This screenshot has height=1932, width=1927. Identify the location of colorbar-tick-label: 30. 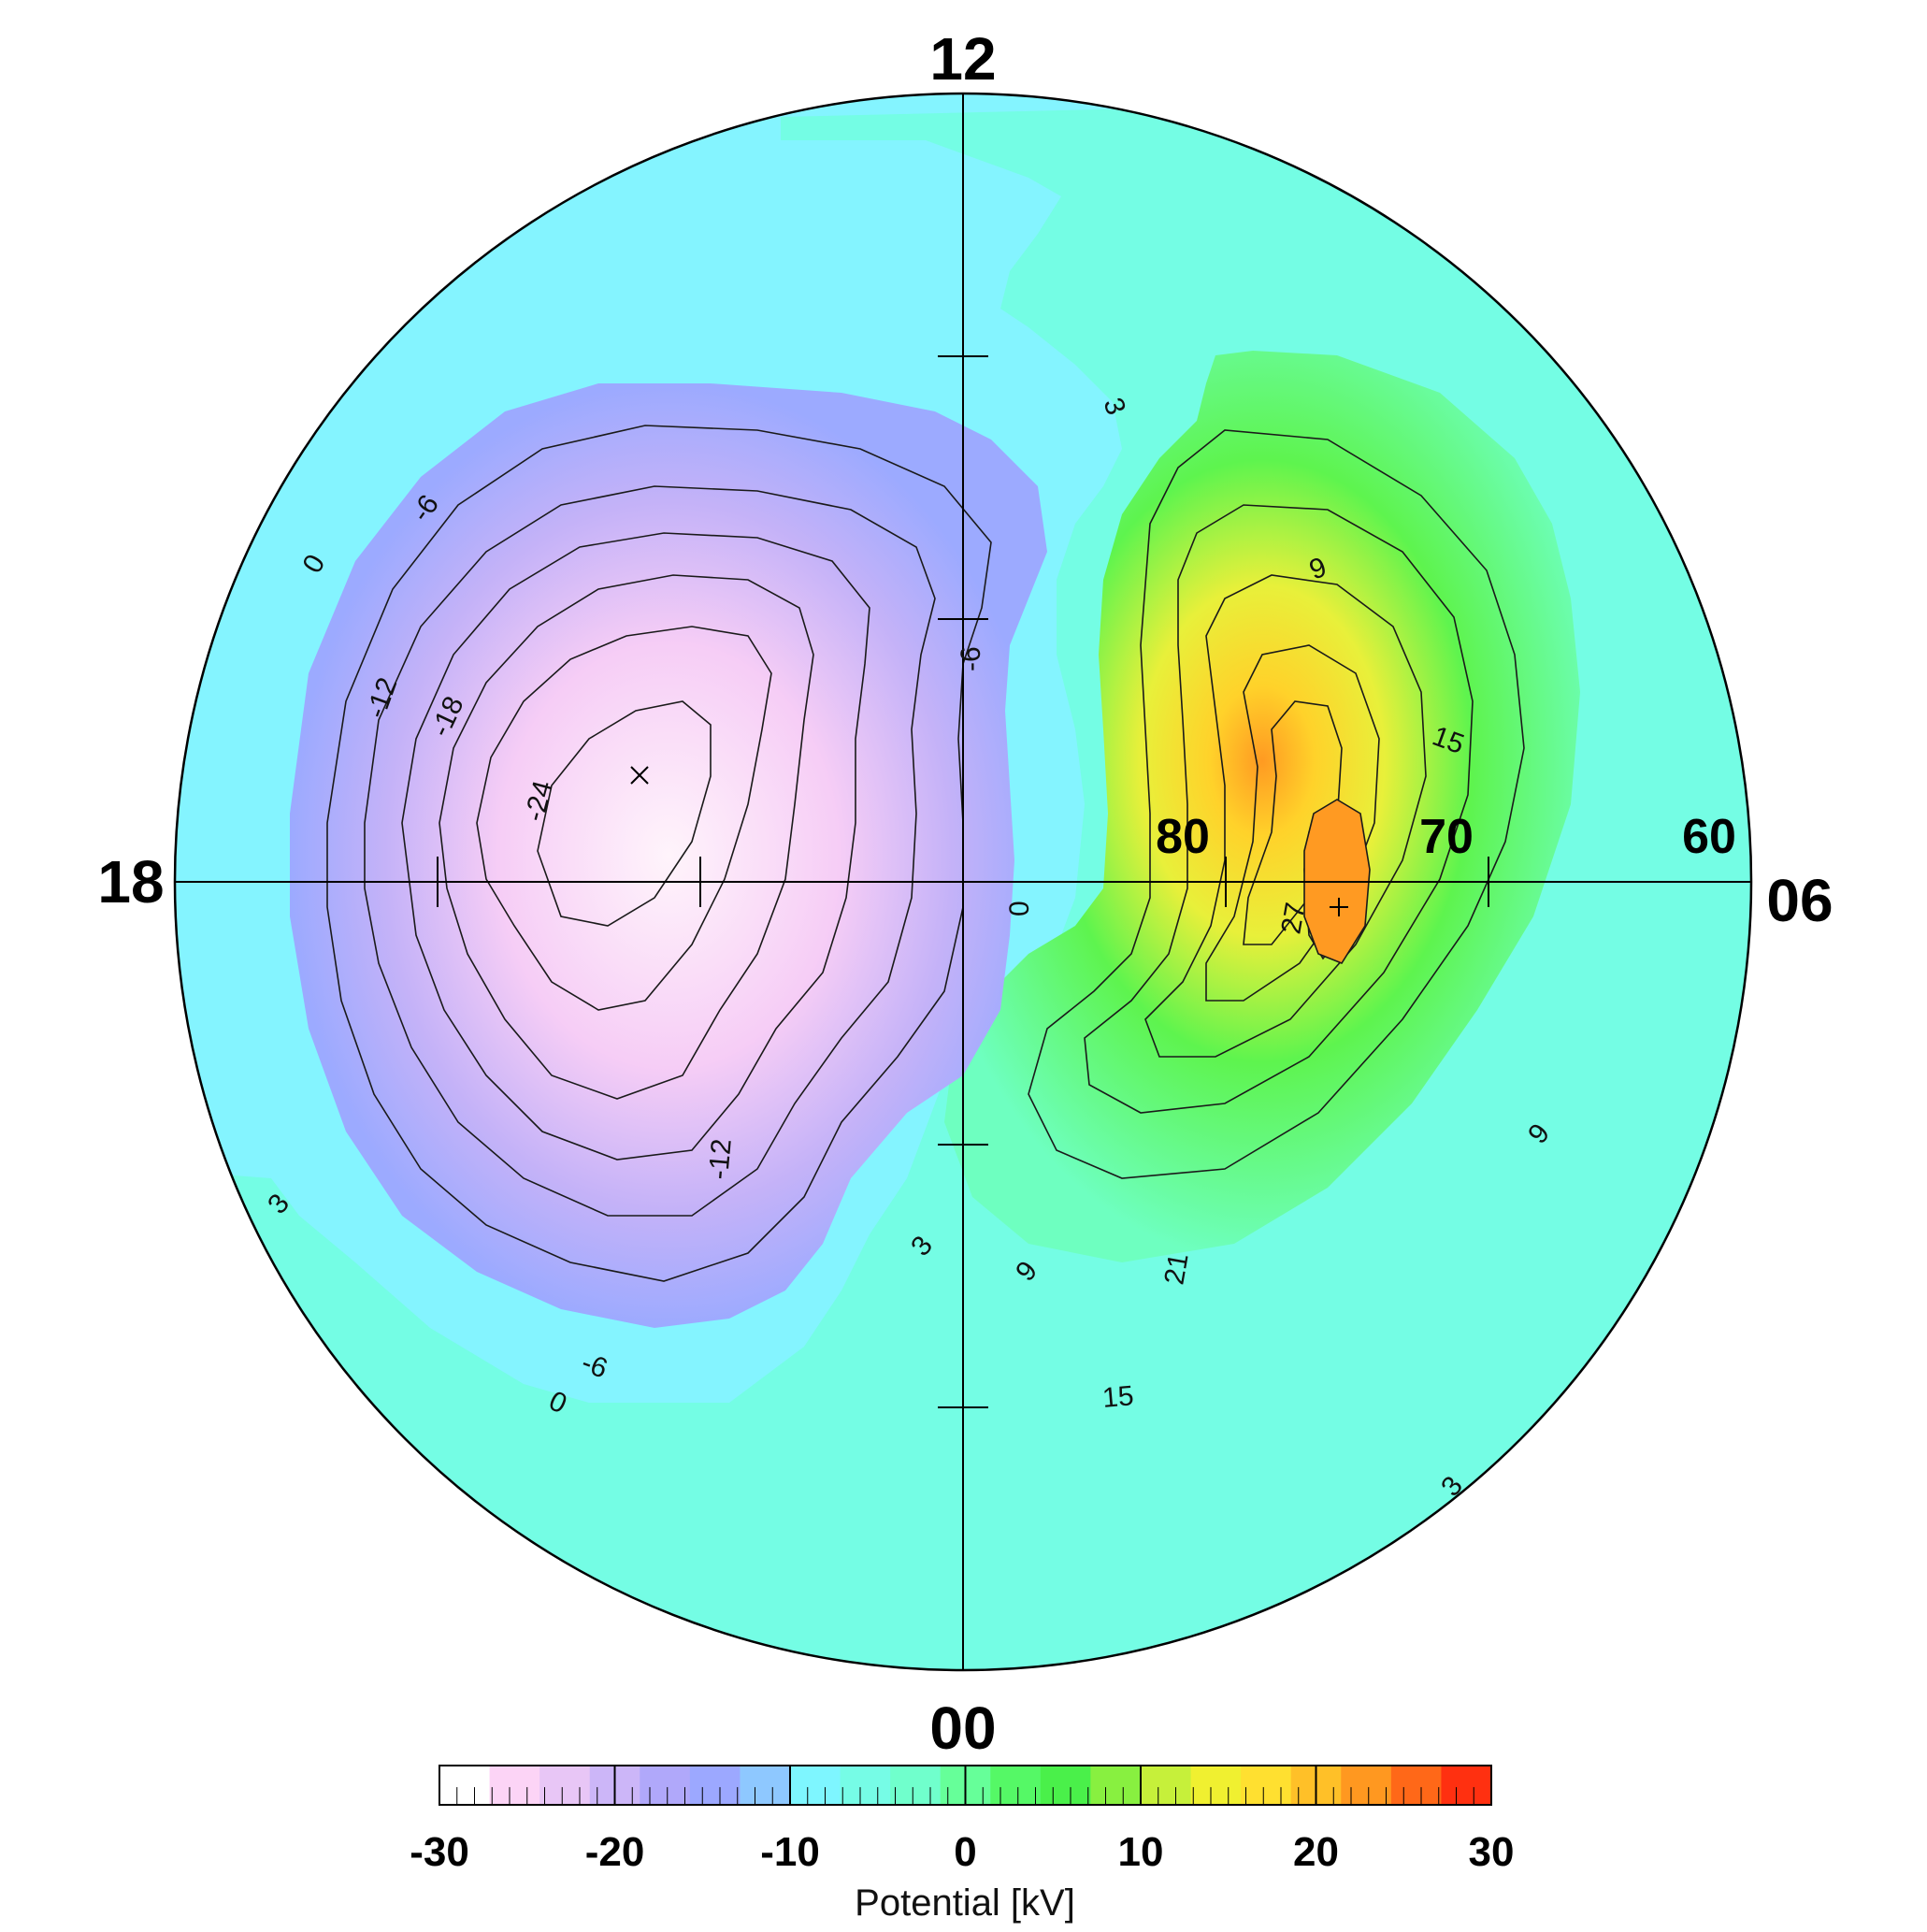
(1492, 1852).